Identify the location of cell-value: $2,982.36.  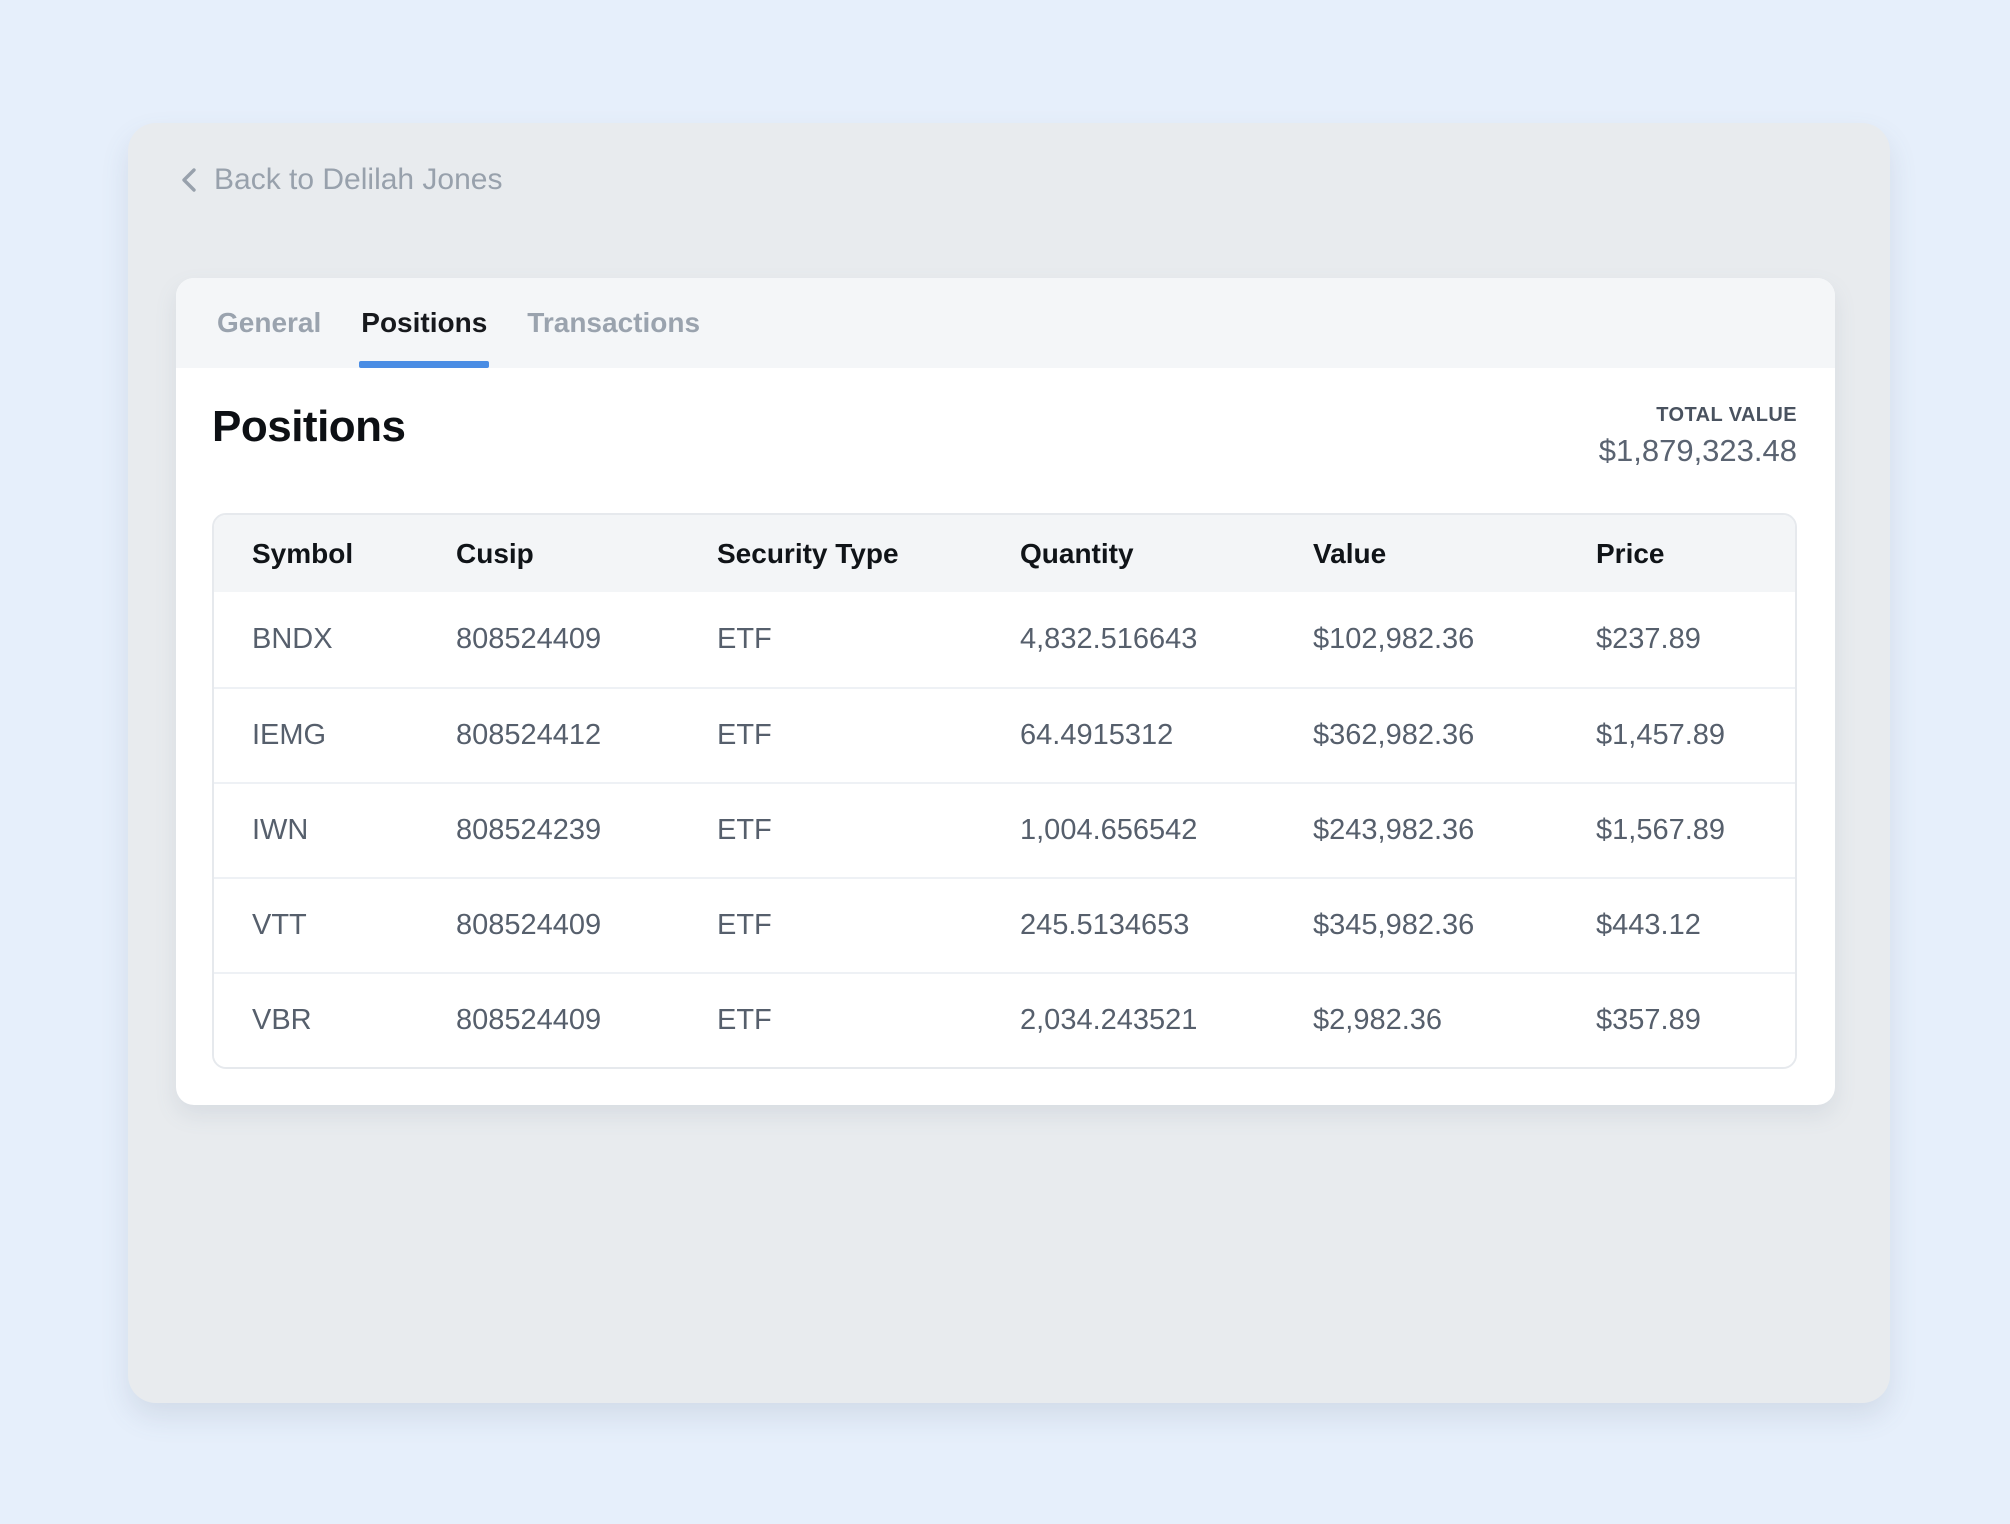
(1378, 1020).